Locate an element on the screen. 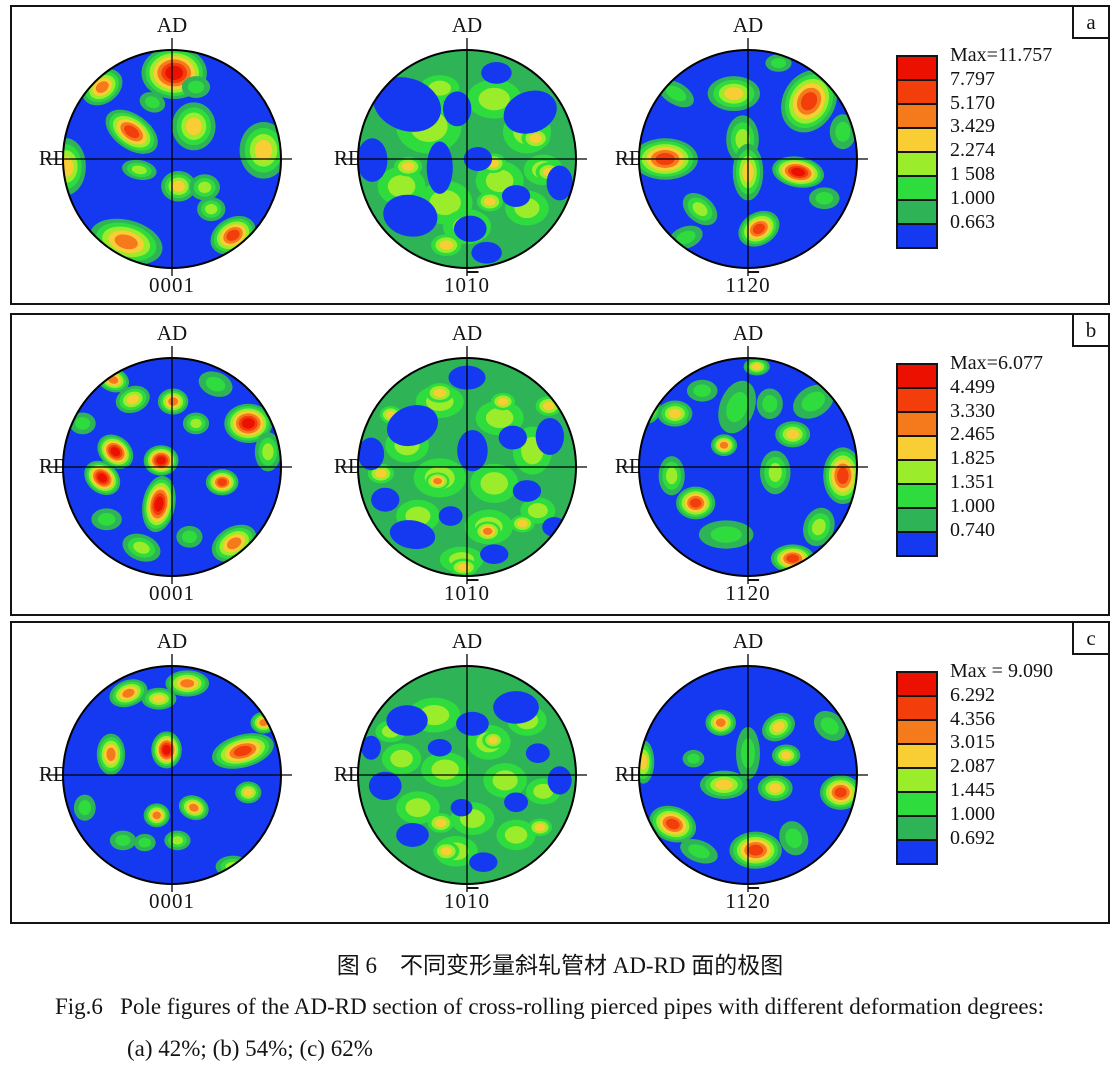 The image size is (1120, 1075). legend-value: 1.825 is located at coordinates (972, 458).